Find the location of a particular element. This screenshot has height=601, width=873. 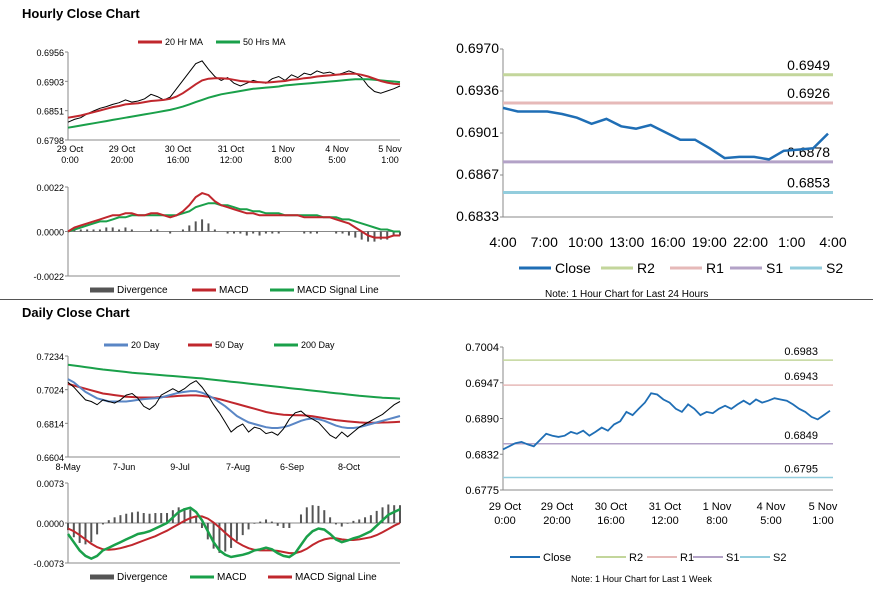

daily-levels-ytick: 0.7004 is located at coordinates (482, 348).